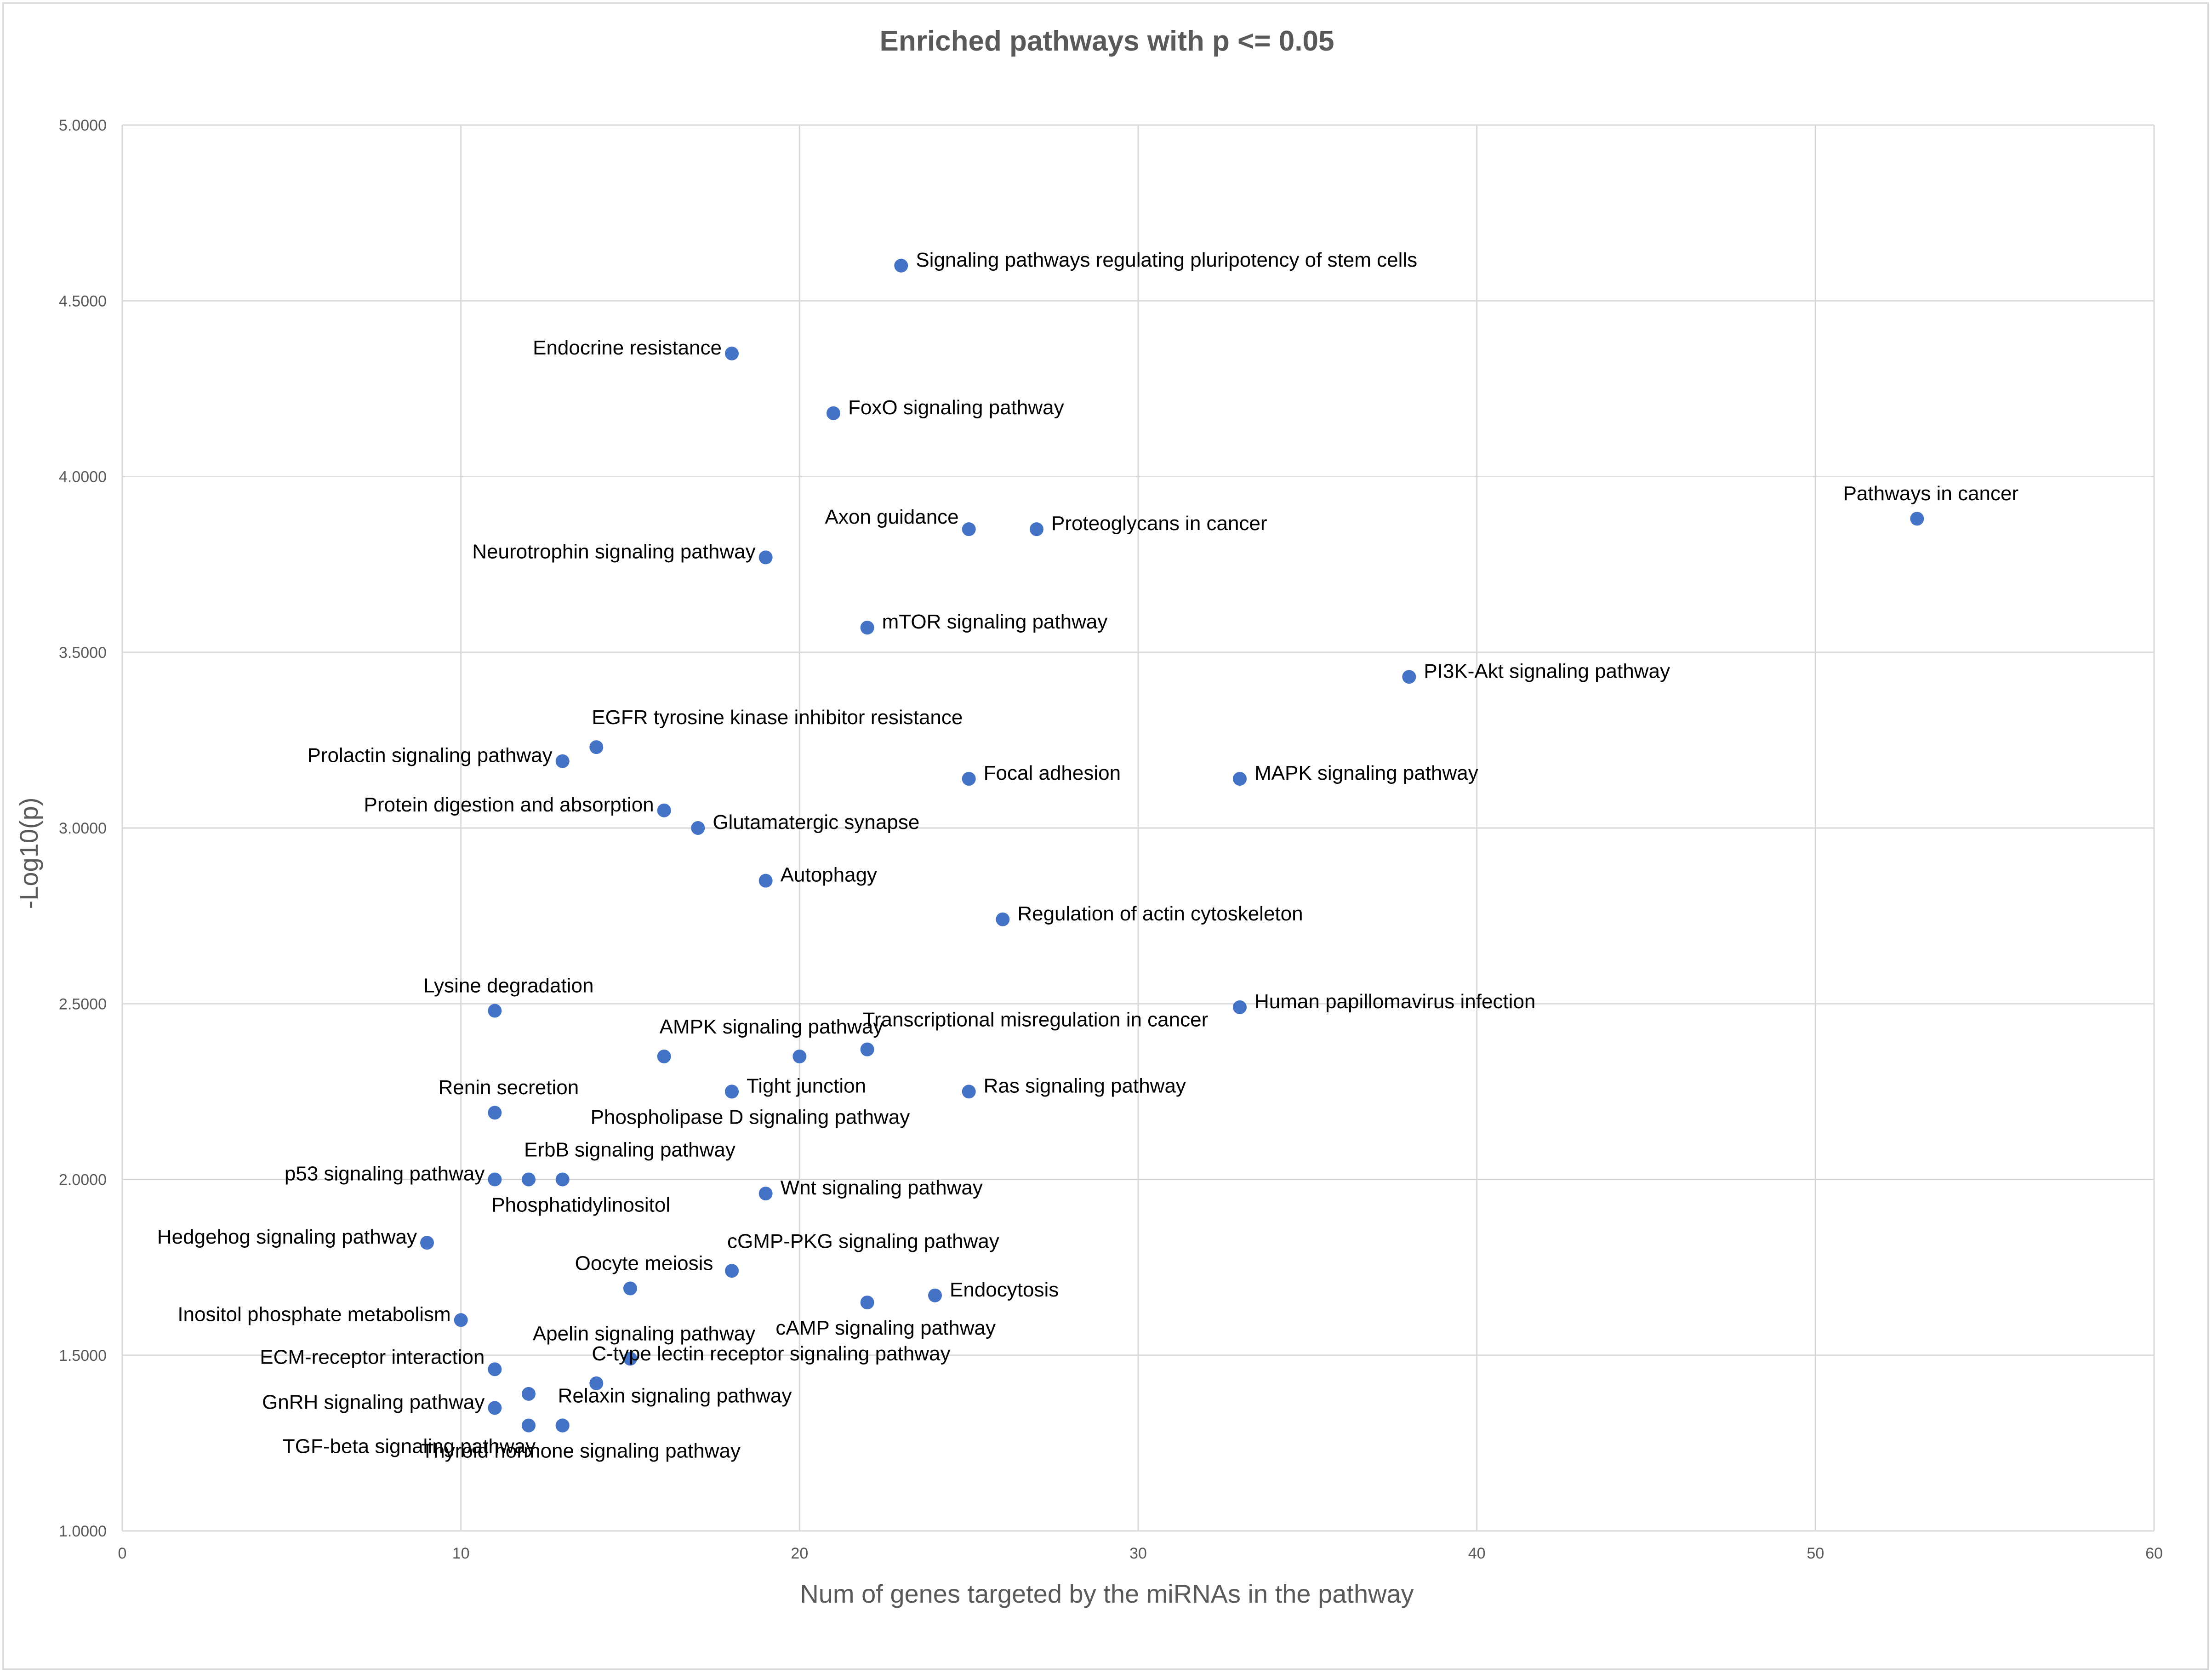 This screenshot has width=2212, height=1673. I want to click on data-label: mTOR signaling pathway, so click(995, 622).